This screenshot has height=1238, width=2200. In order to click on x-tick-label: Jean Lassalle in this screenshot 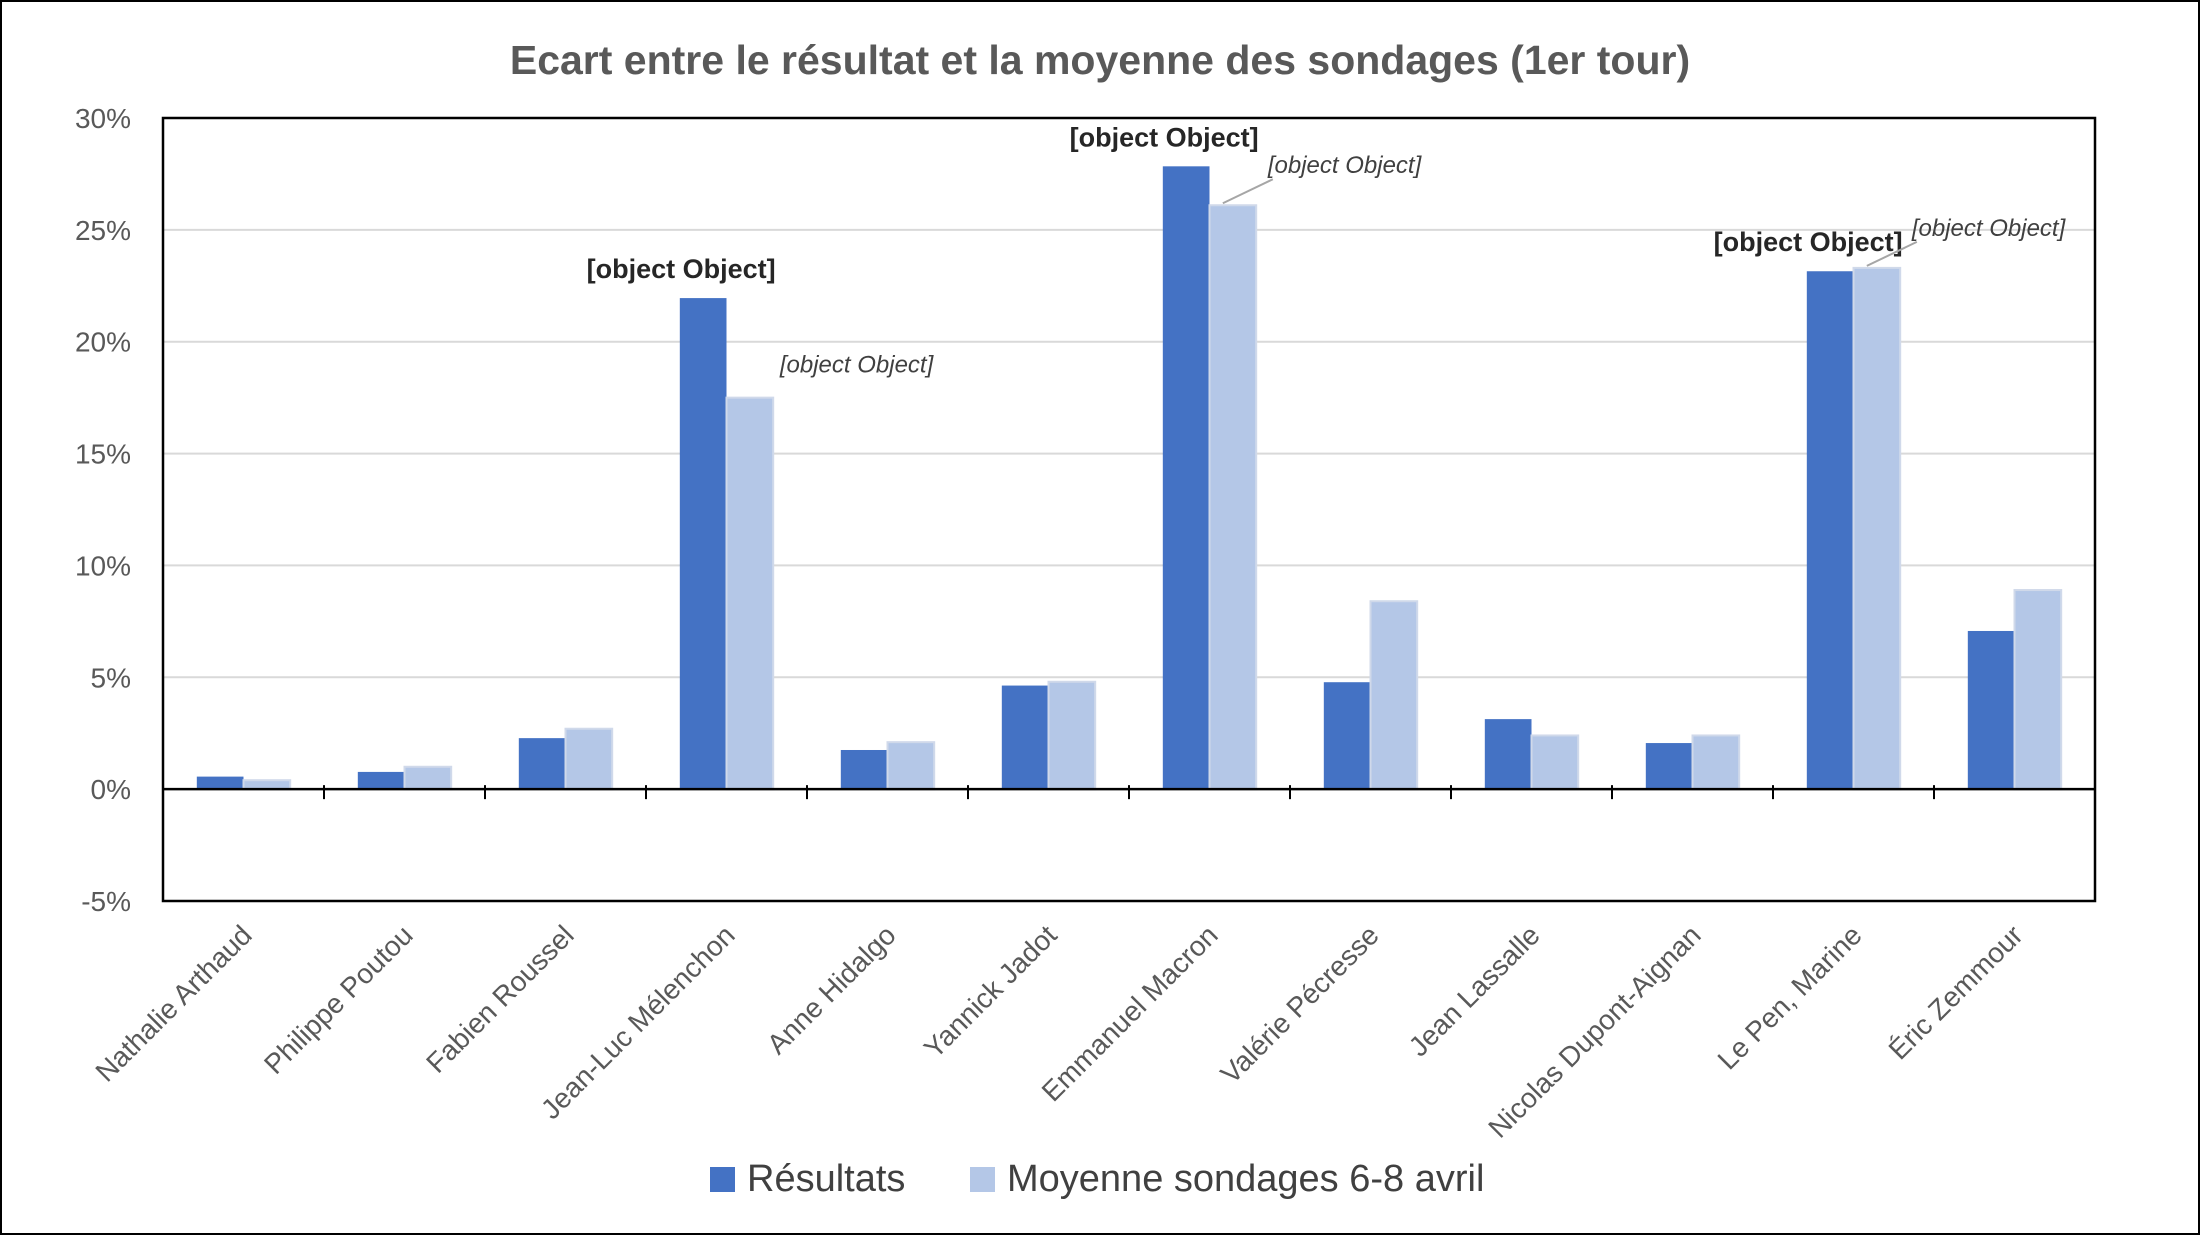, I will do `click(1474, 990)`.